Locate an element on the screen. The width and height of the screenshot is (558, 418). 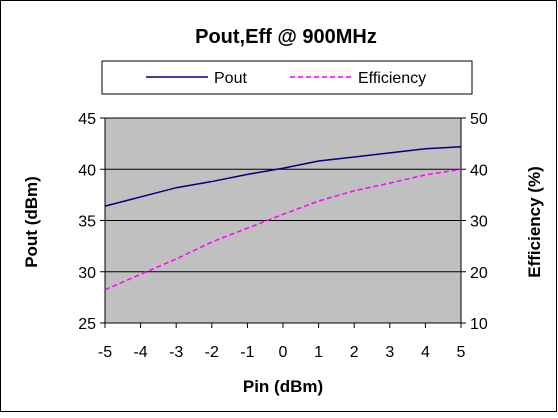
y2-tick-label: 10 is located at coordinates (479, 324).